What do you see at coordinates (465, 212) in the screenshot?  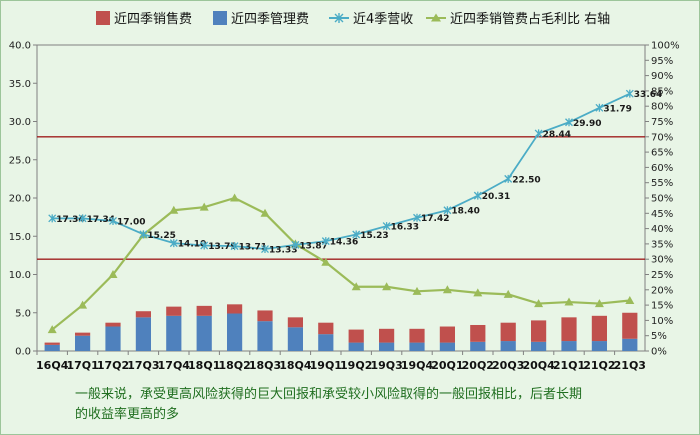 I see `revenue-data-label: 18.40` at bounding box center [465, 212].